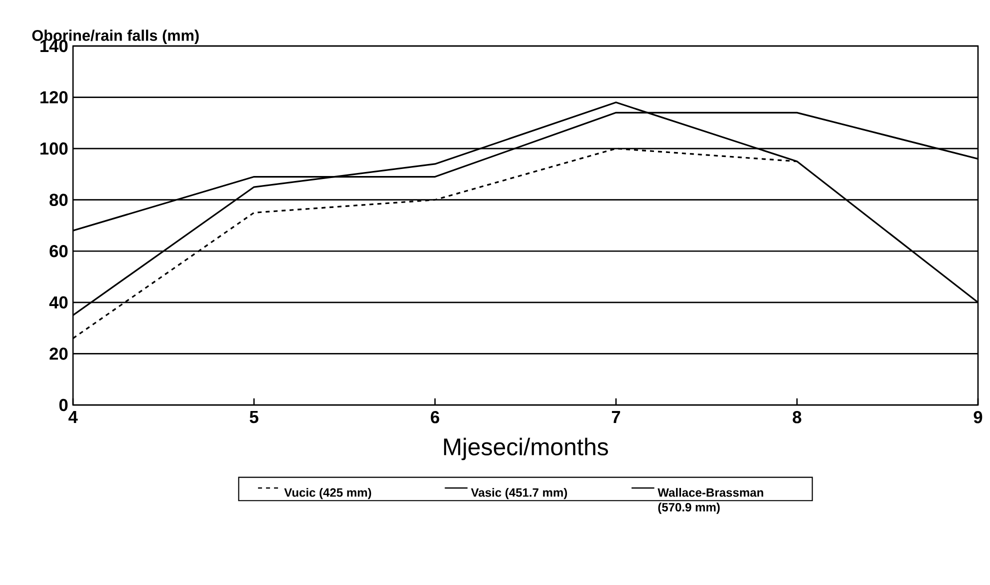 This screenshot has width=990, height=585. I want to click on y-tick-label: 40, so click(58, 302).